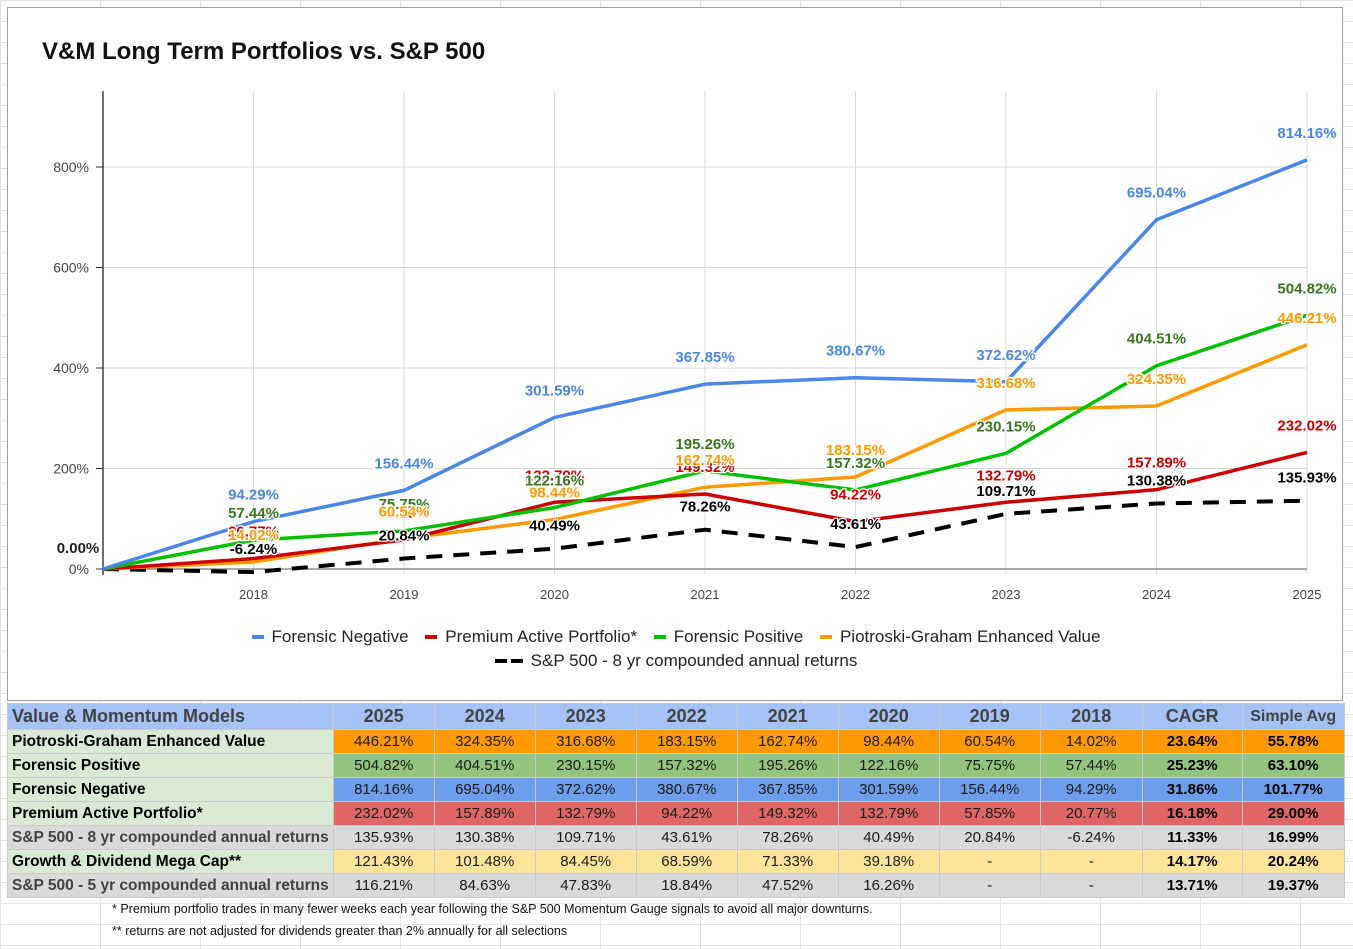 This screenshot has width=1353, height=949. What do you see at coordinates (1192, 837) in the screenshot?
I see `cagr-cell: 11.33%` at bounding box center [1192, 837].